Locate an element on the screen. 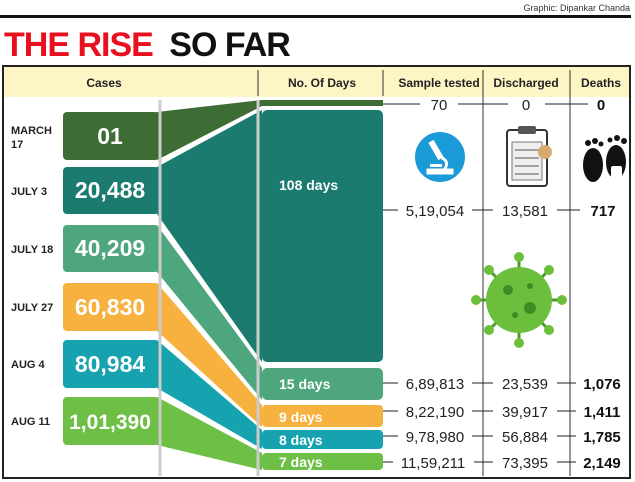  deaths-value: 0 is located at coordinates (601, 105).